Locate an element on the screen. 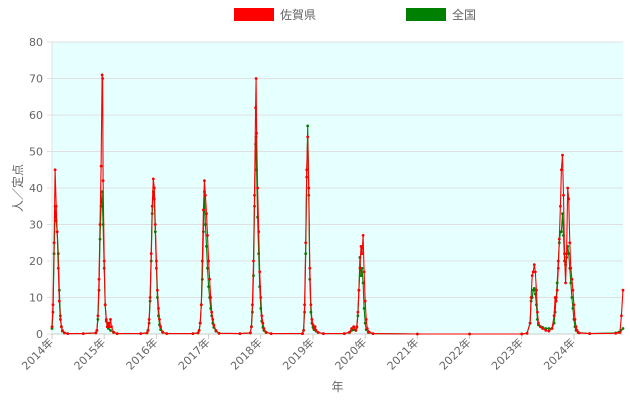 The width and height of the screenshot is (630, 400). y-tick-label: 50 is located at coordinates (36, 152).